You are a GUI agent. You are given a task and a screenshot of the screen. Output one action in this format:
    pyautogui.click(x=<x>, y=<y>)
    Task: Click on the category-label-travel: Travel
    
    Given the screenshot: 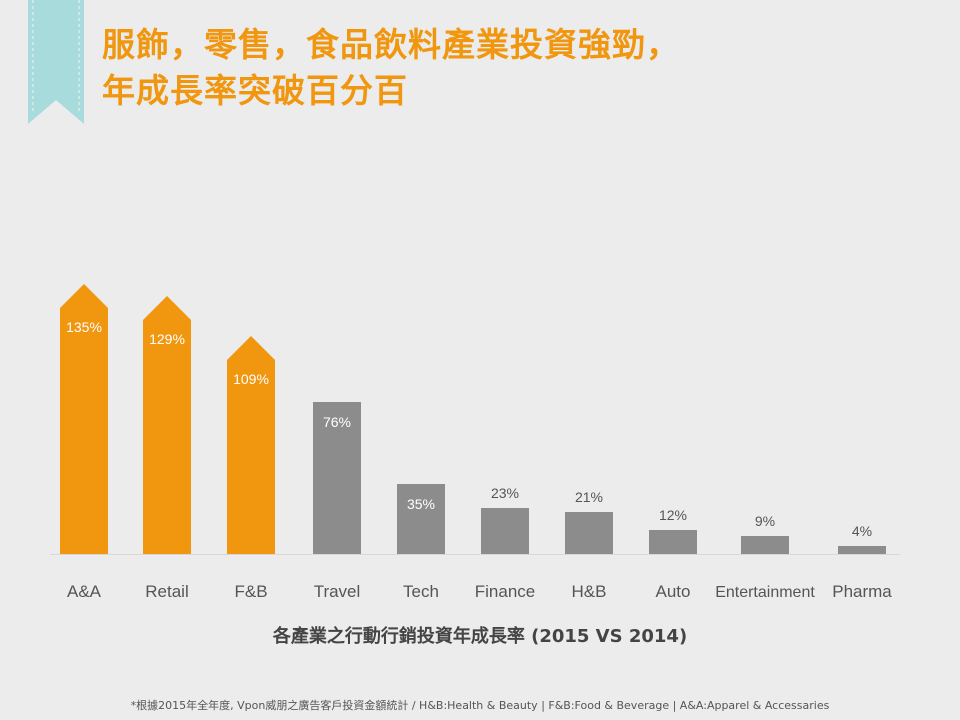 What is the action you would take?
    pyautogui.click(x=337, y=591)
    